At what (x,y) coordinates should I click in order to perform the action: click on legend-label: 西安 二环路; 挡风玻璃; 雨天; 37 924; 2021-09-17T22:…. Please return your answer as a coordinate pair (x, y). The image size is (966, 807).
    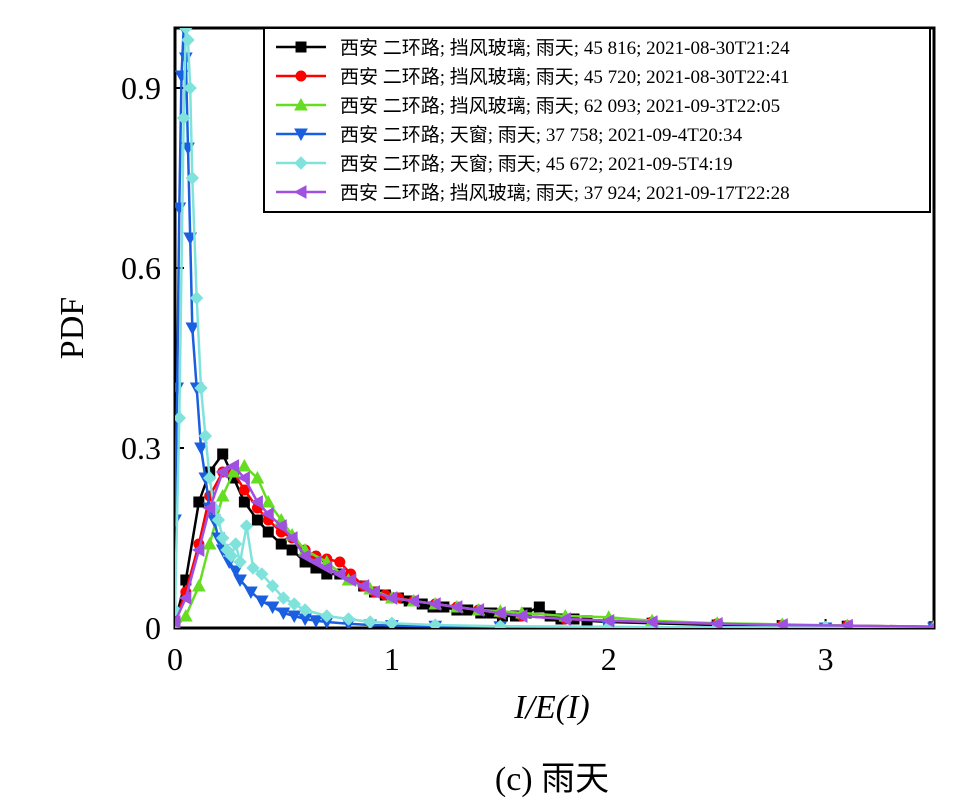
    Looking at the image, I should click on (565, 193).